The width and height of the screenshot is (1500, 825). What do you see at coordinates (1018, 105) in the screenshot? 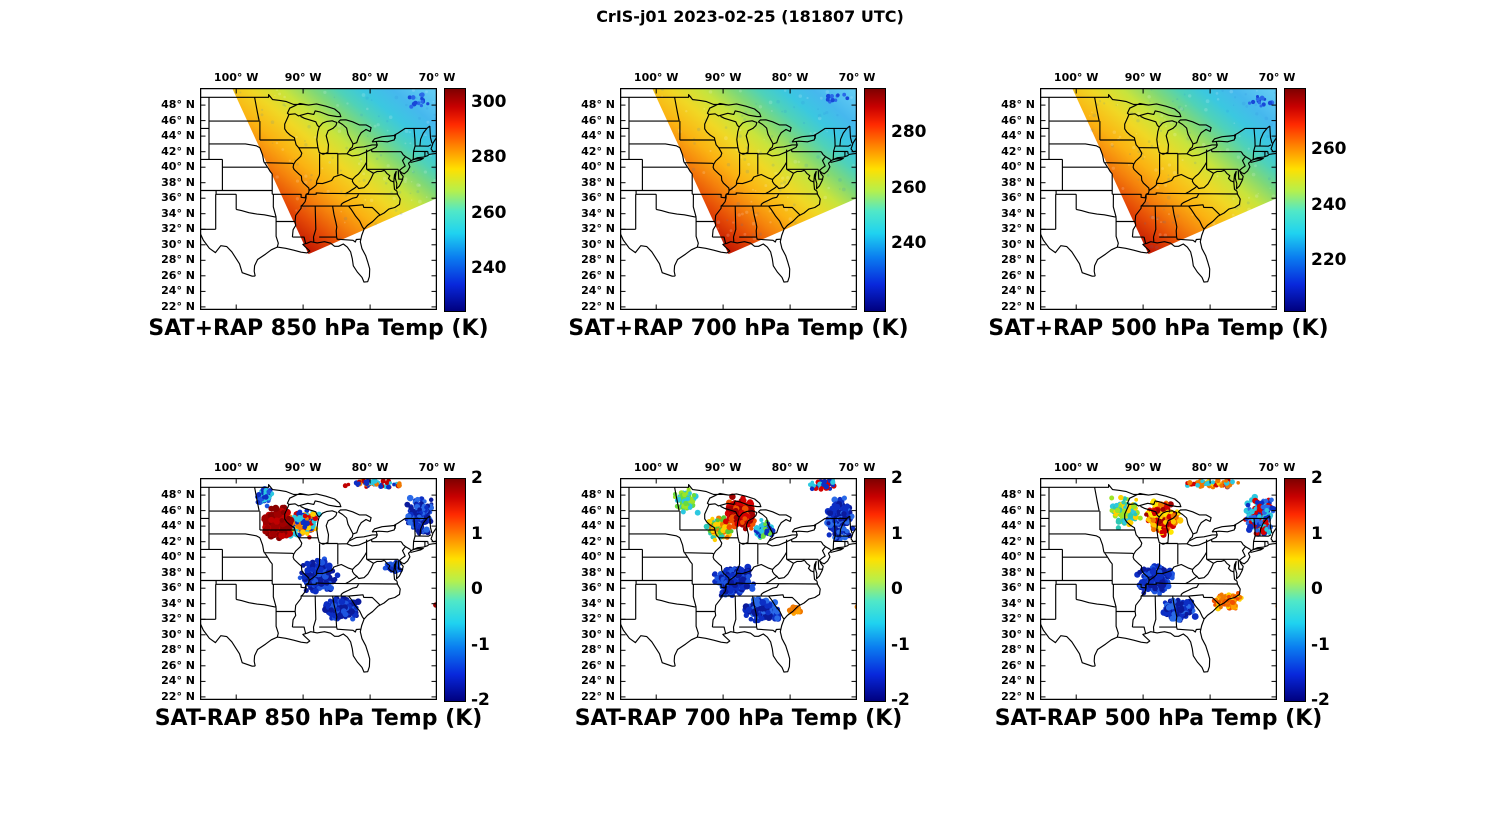
I see `lat-tick-label: 48° N` at bounding box center [1018, 105].